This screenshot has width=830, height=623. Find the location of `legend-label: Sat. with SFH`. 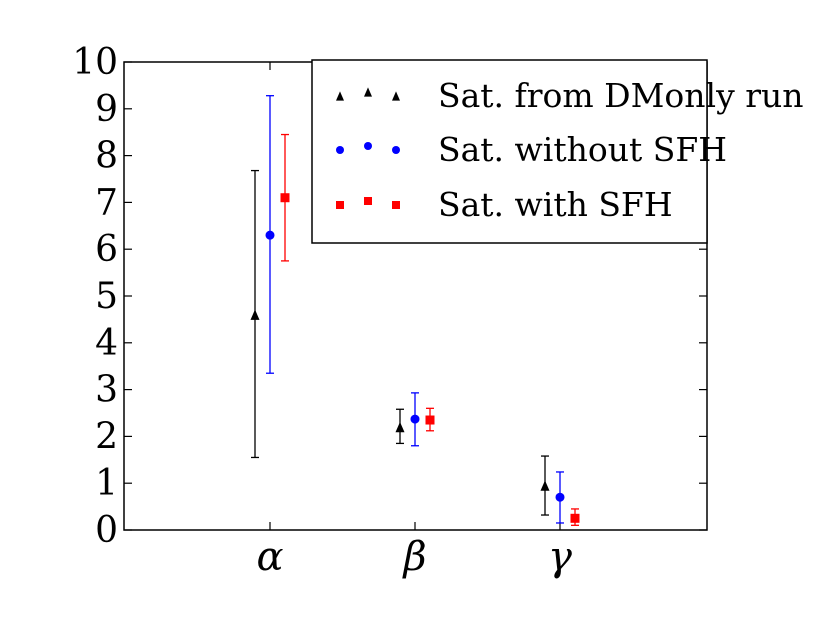

legend-label: Sat. with SFH is located at coordinates (555, 204).